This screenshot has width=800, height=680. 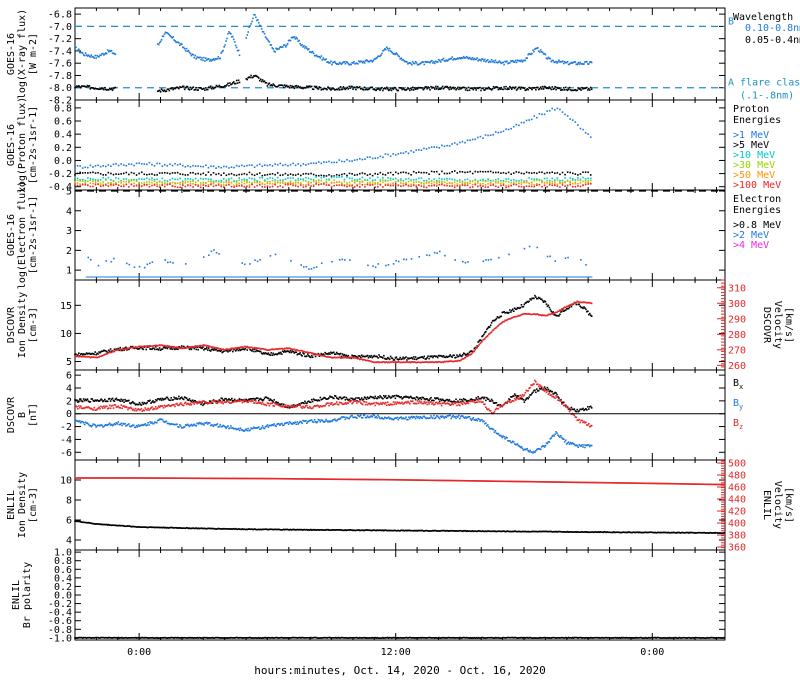 What do you see at coordinates (69, 211) in the screenshot?
I see `y-tick-label: 4` at bounding box center [69, 211].